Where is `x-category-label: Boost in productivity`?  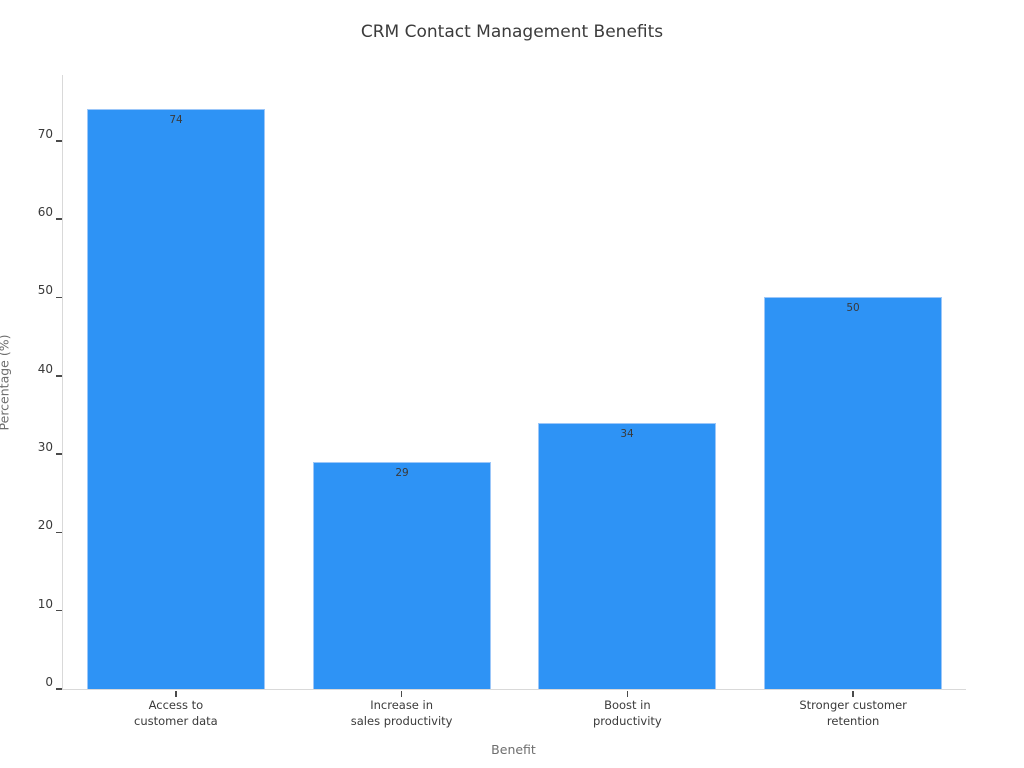
x-category-label: Boost in productivity is located at coordinates (627, 713).